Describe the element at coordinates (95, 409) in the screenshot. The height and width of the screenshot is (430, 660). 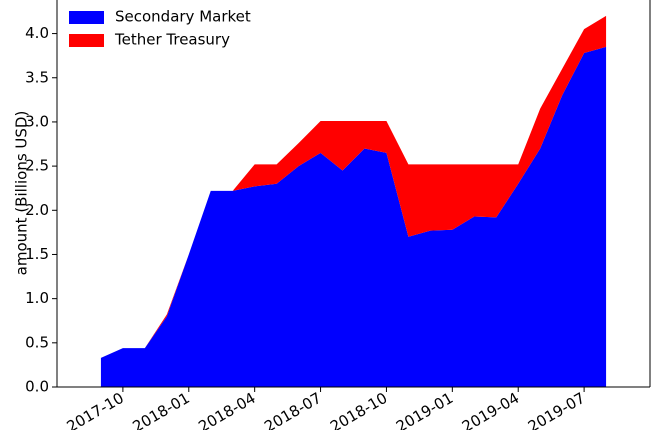
I see `x-tick-label: 2017-10` at that location.